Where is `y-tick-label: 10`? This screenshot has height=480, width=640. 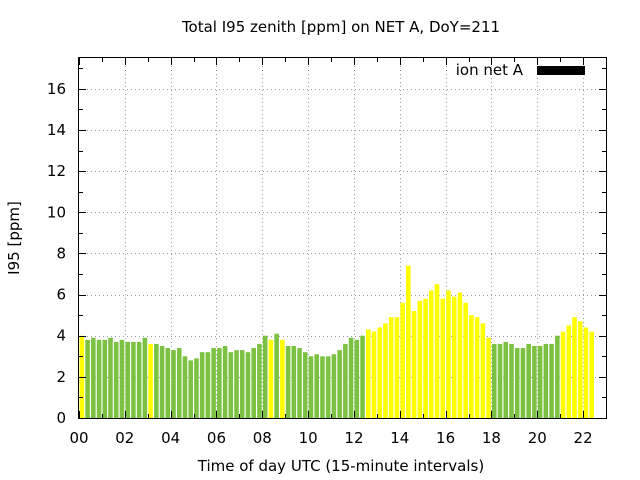
y-tick-label: 10 is located at coordinates (56, 212).